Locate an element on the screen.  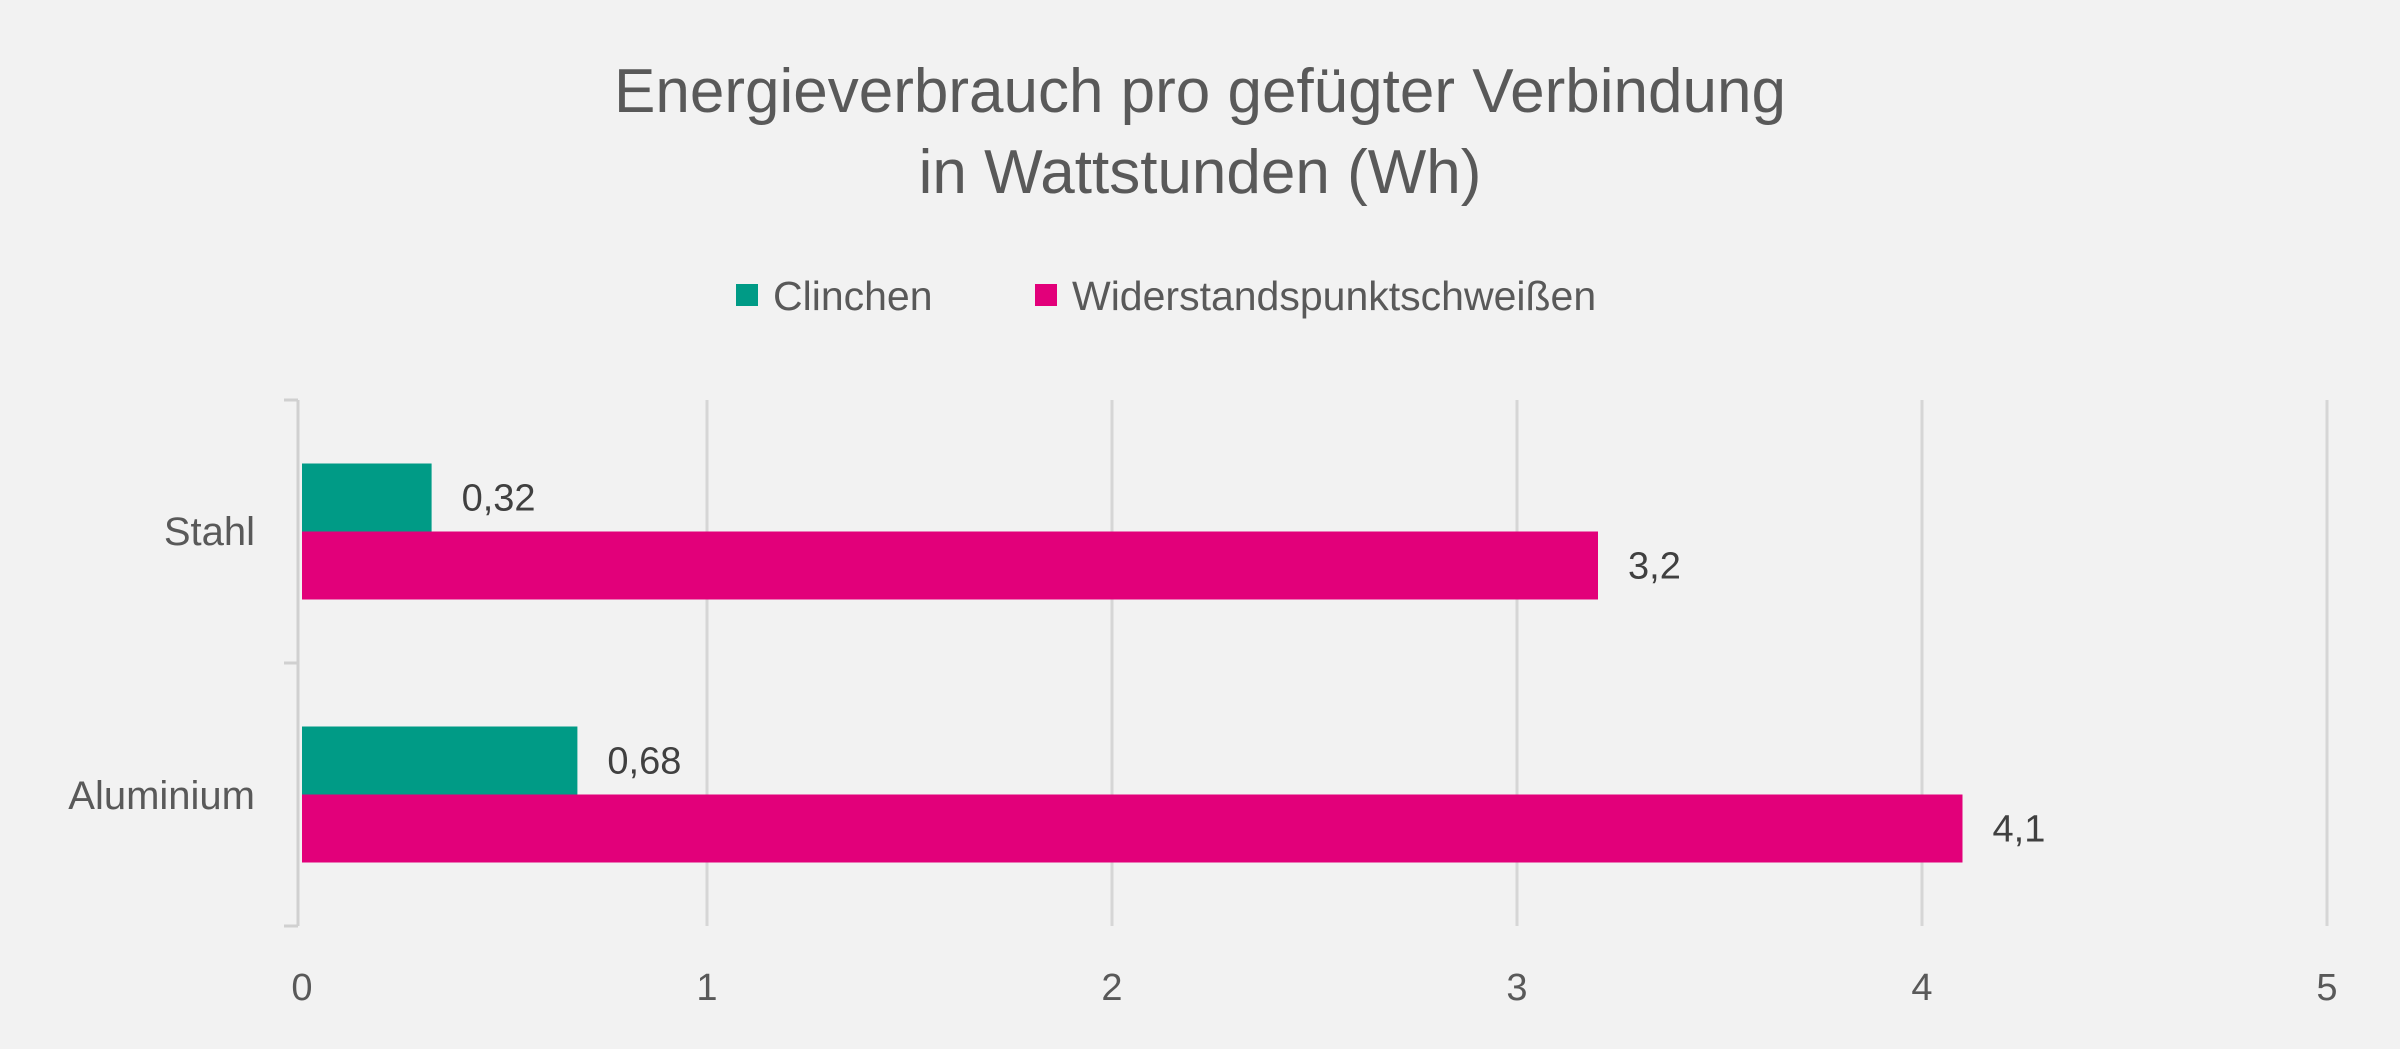
x-tick-label: 0 is located at coordinates (301, 988).